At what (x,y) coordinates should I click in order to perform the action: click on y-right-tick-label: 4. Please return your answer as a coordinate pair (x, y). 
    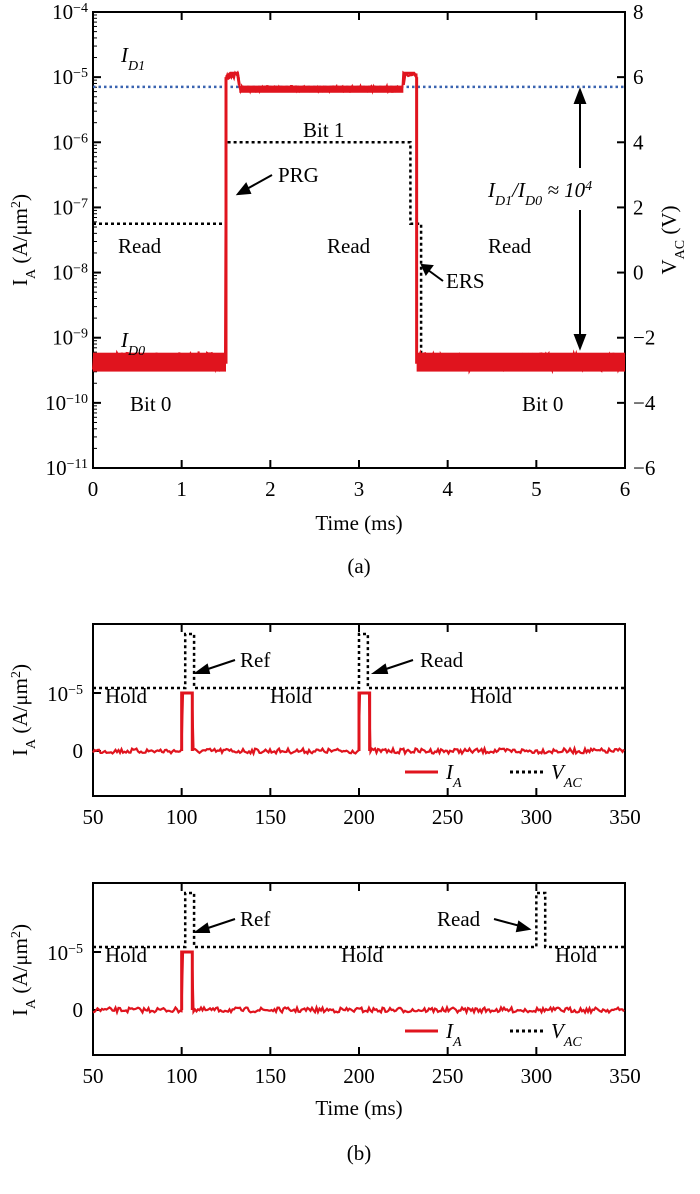
    Looking at the image, I should click on (638, 142).